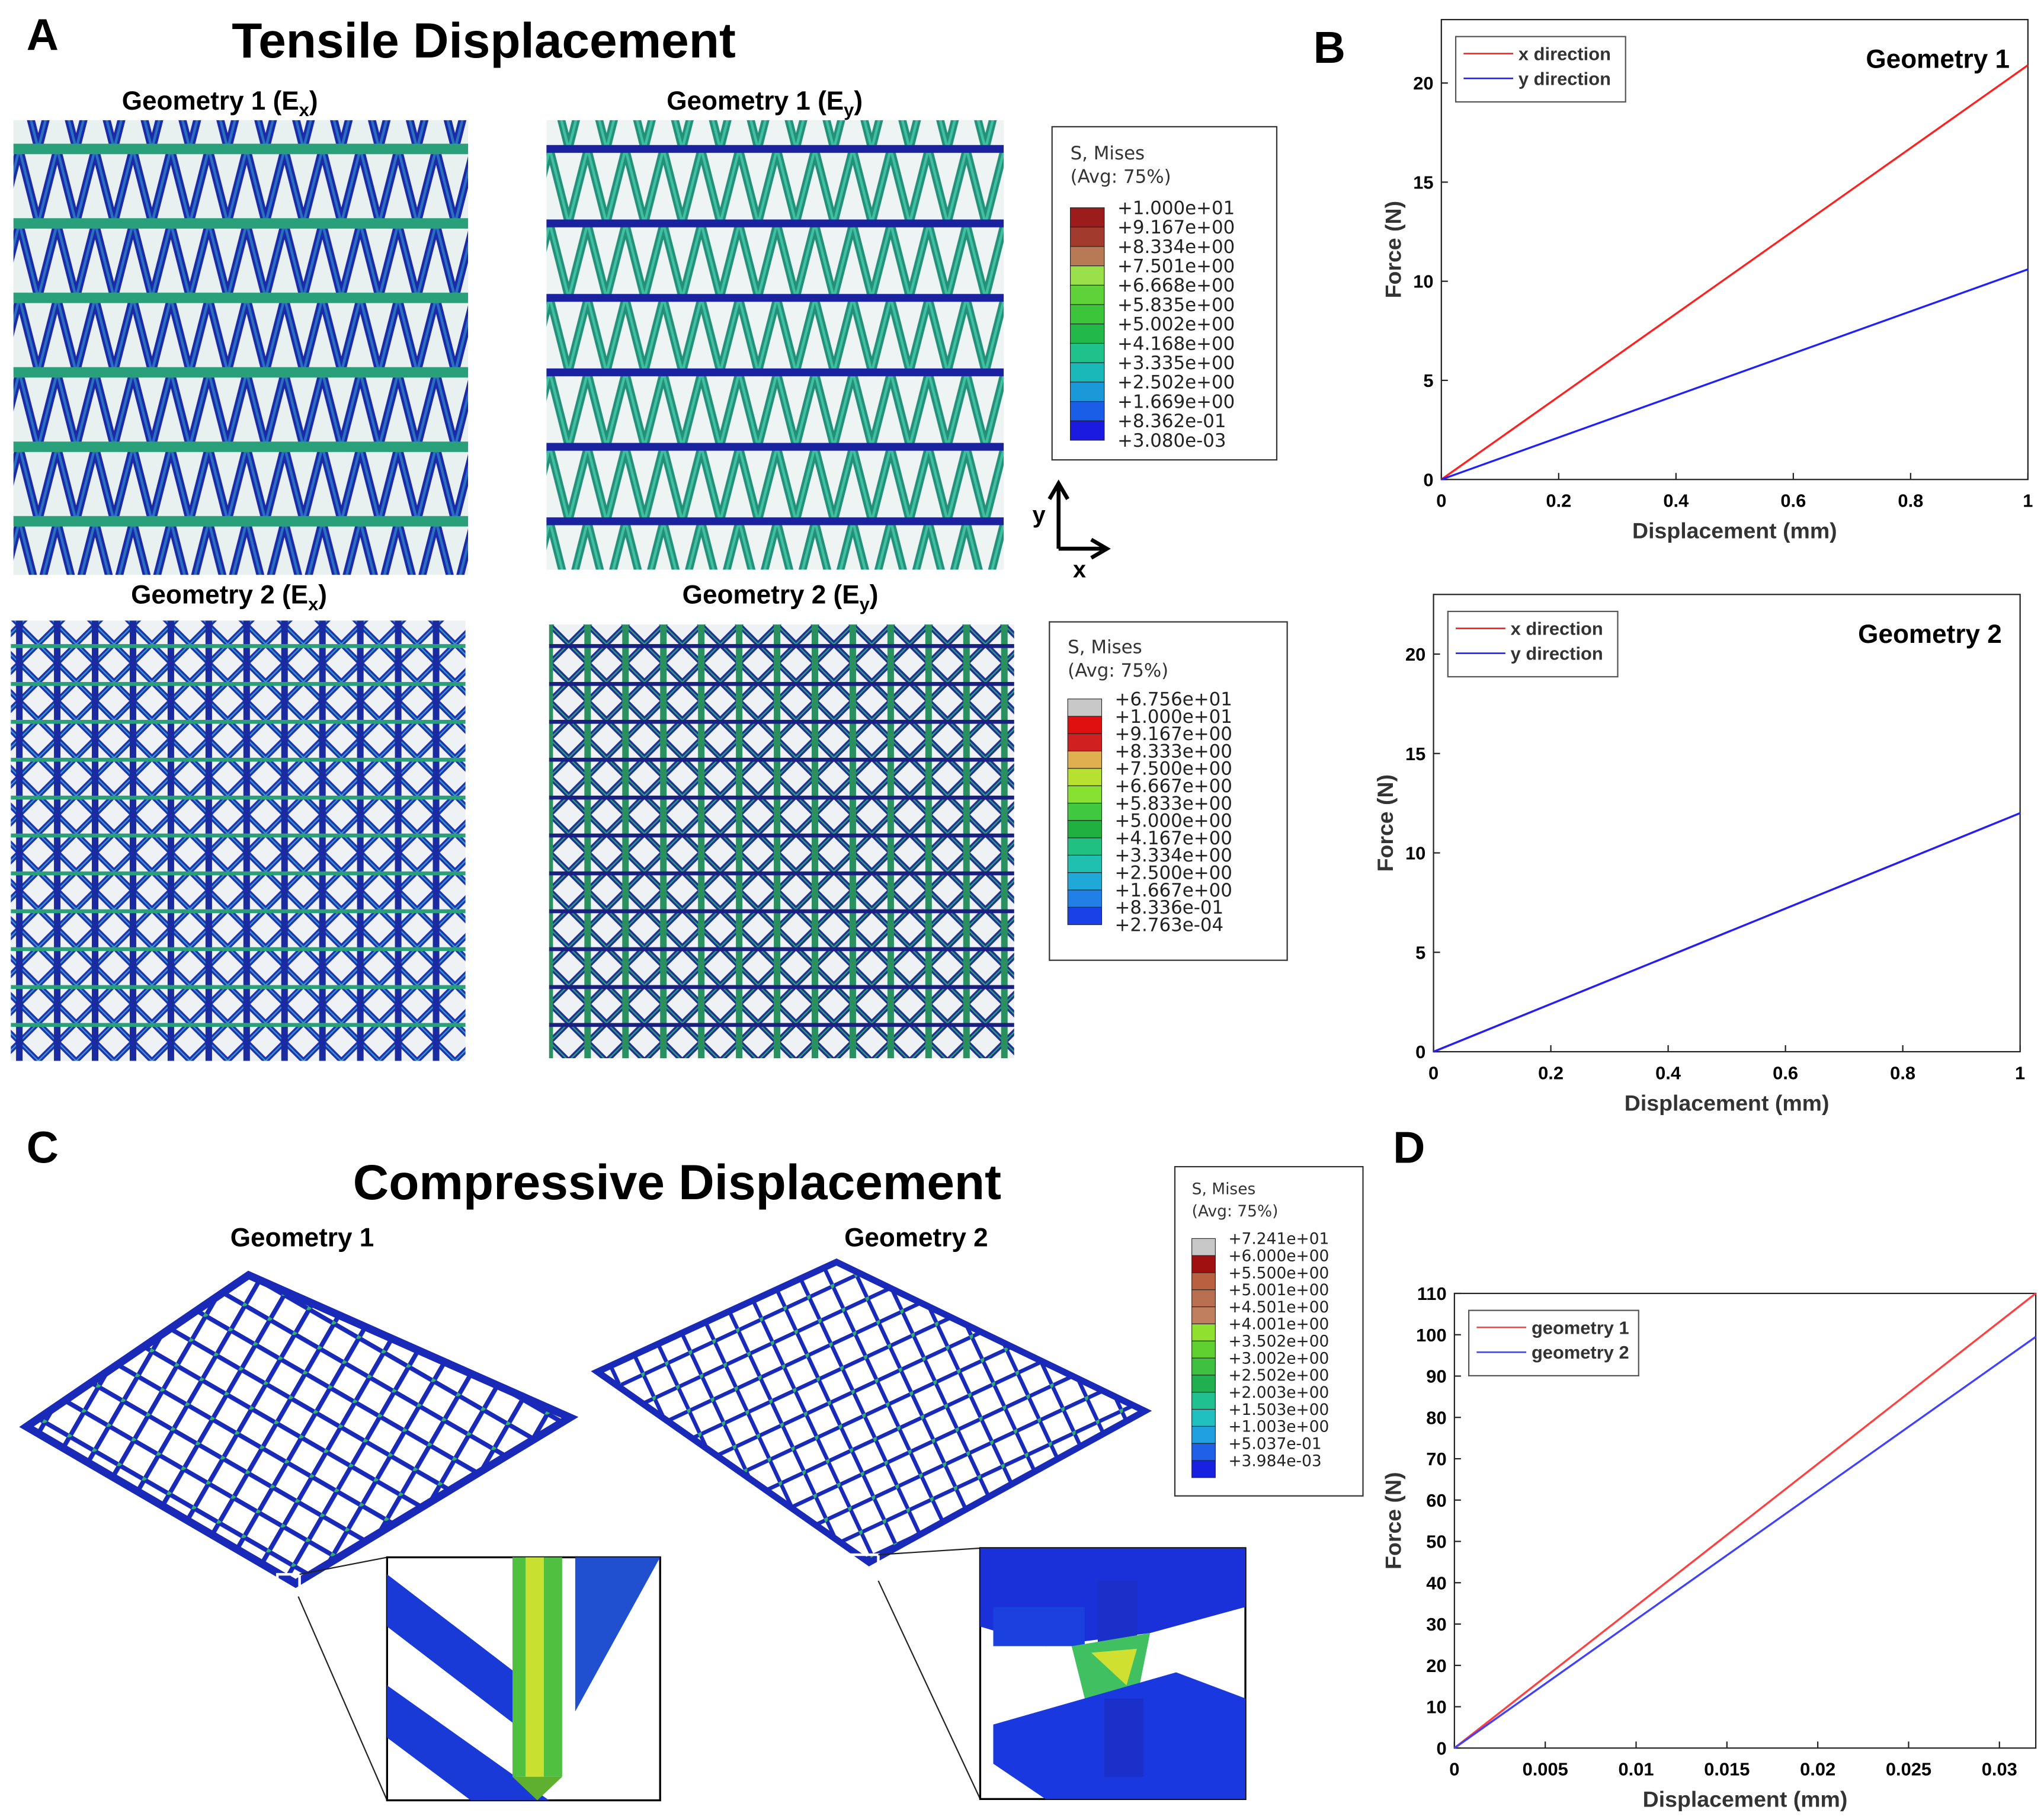 This screenshot has width=2044, height=1816. Describe the element at coordinates (1169, 925) in the screenshot. I see `legend-label: +2.763e-04` at that location.